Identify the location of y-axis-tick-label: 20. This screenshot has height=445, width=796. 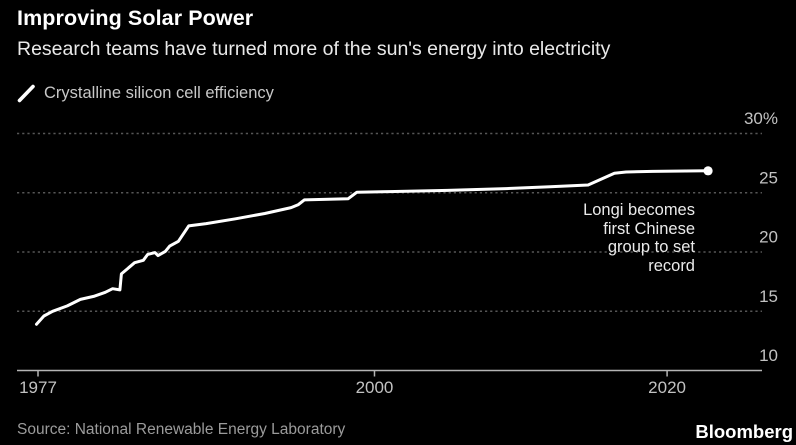
(768, 237).